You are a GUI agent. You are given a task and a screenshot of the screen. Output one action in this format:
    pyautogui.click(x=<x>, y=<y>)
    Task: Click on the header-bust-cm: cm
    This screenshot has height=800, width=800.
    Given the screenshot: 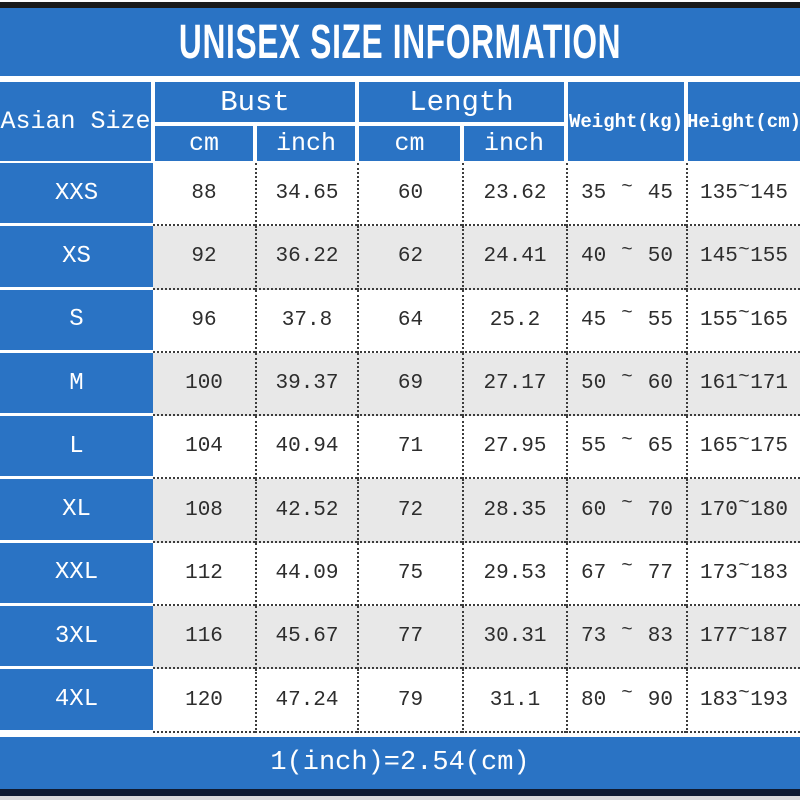 What is the action you would take?
    pyautogui.click(x=204, y=143)
    